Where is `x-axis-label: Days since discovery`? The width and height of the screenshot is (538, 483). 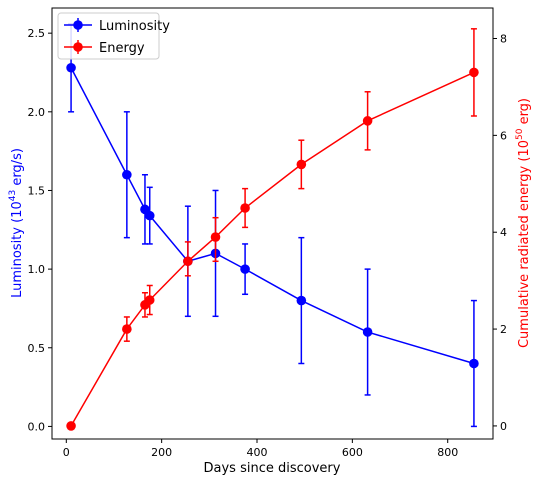 x-axis-label: Days since discovery is located at coordinates (272, 468).